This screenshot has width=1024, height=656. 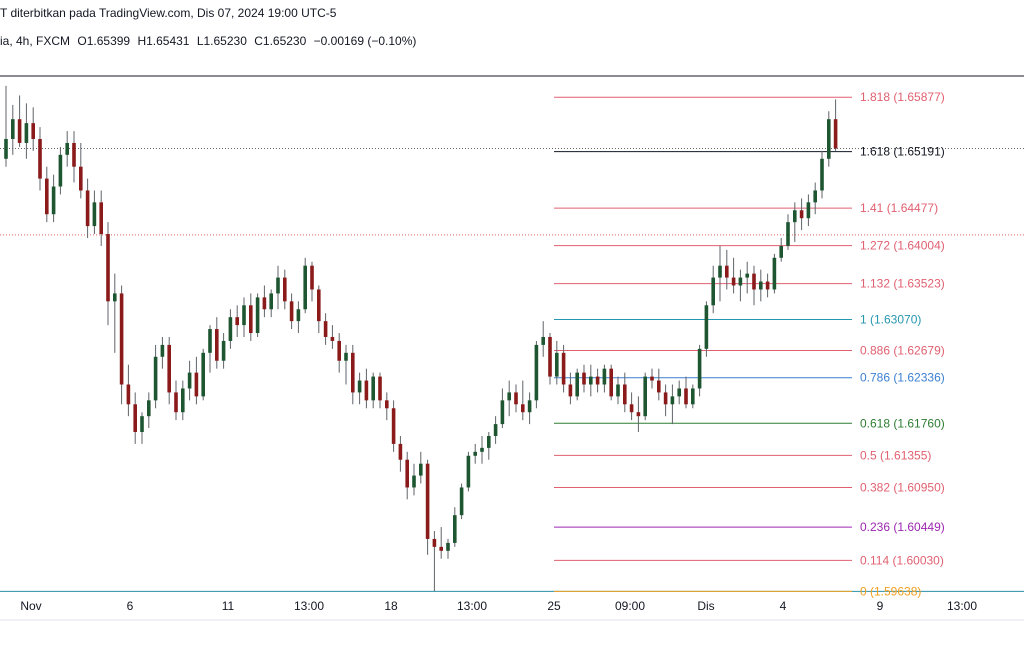 I want to click on fib-level-label: 0.114 (1.60030), so click(x=902, y=560).